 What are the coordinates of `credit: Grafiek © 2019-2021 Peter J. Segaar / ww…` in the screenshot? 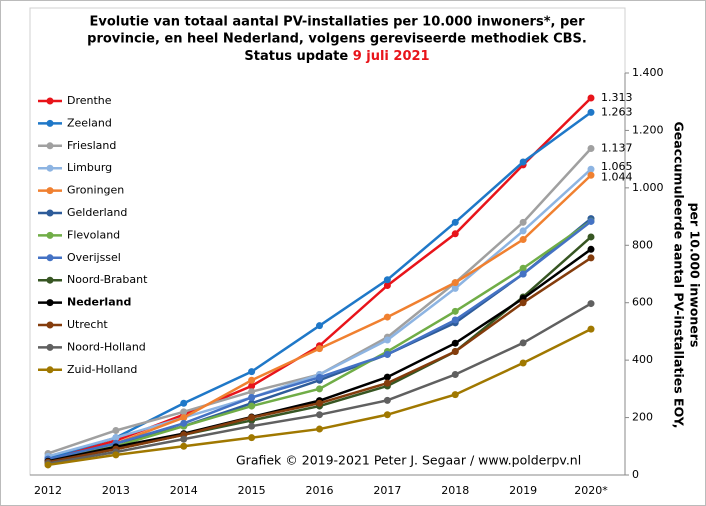 It's located at (408, 460).